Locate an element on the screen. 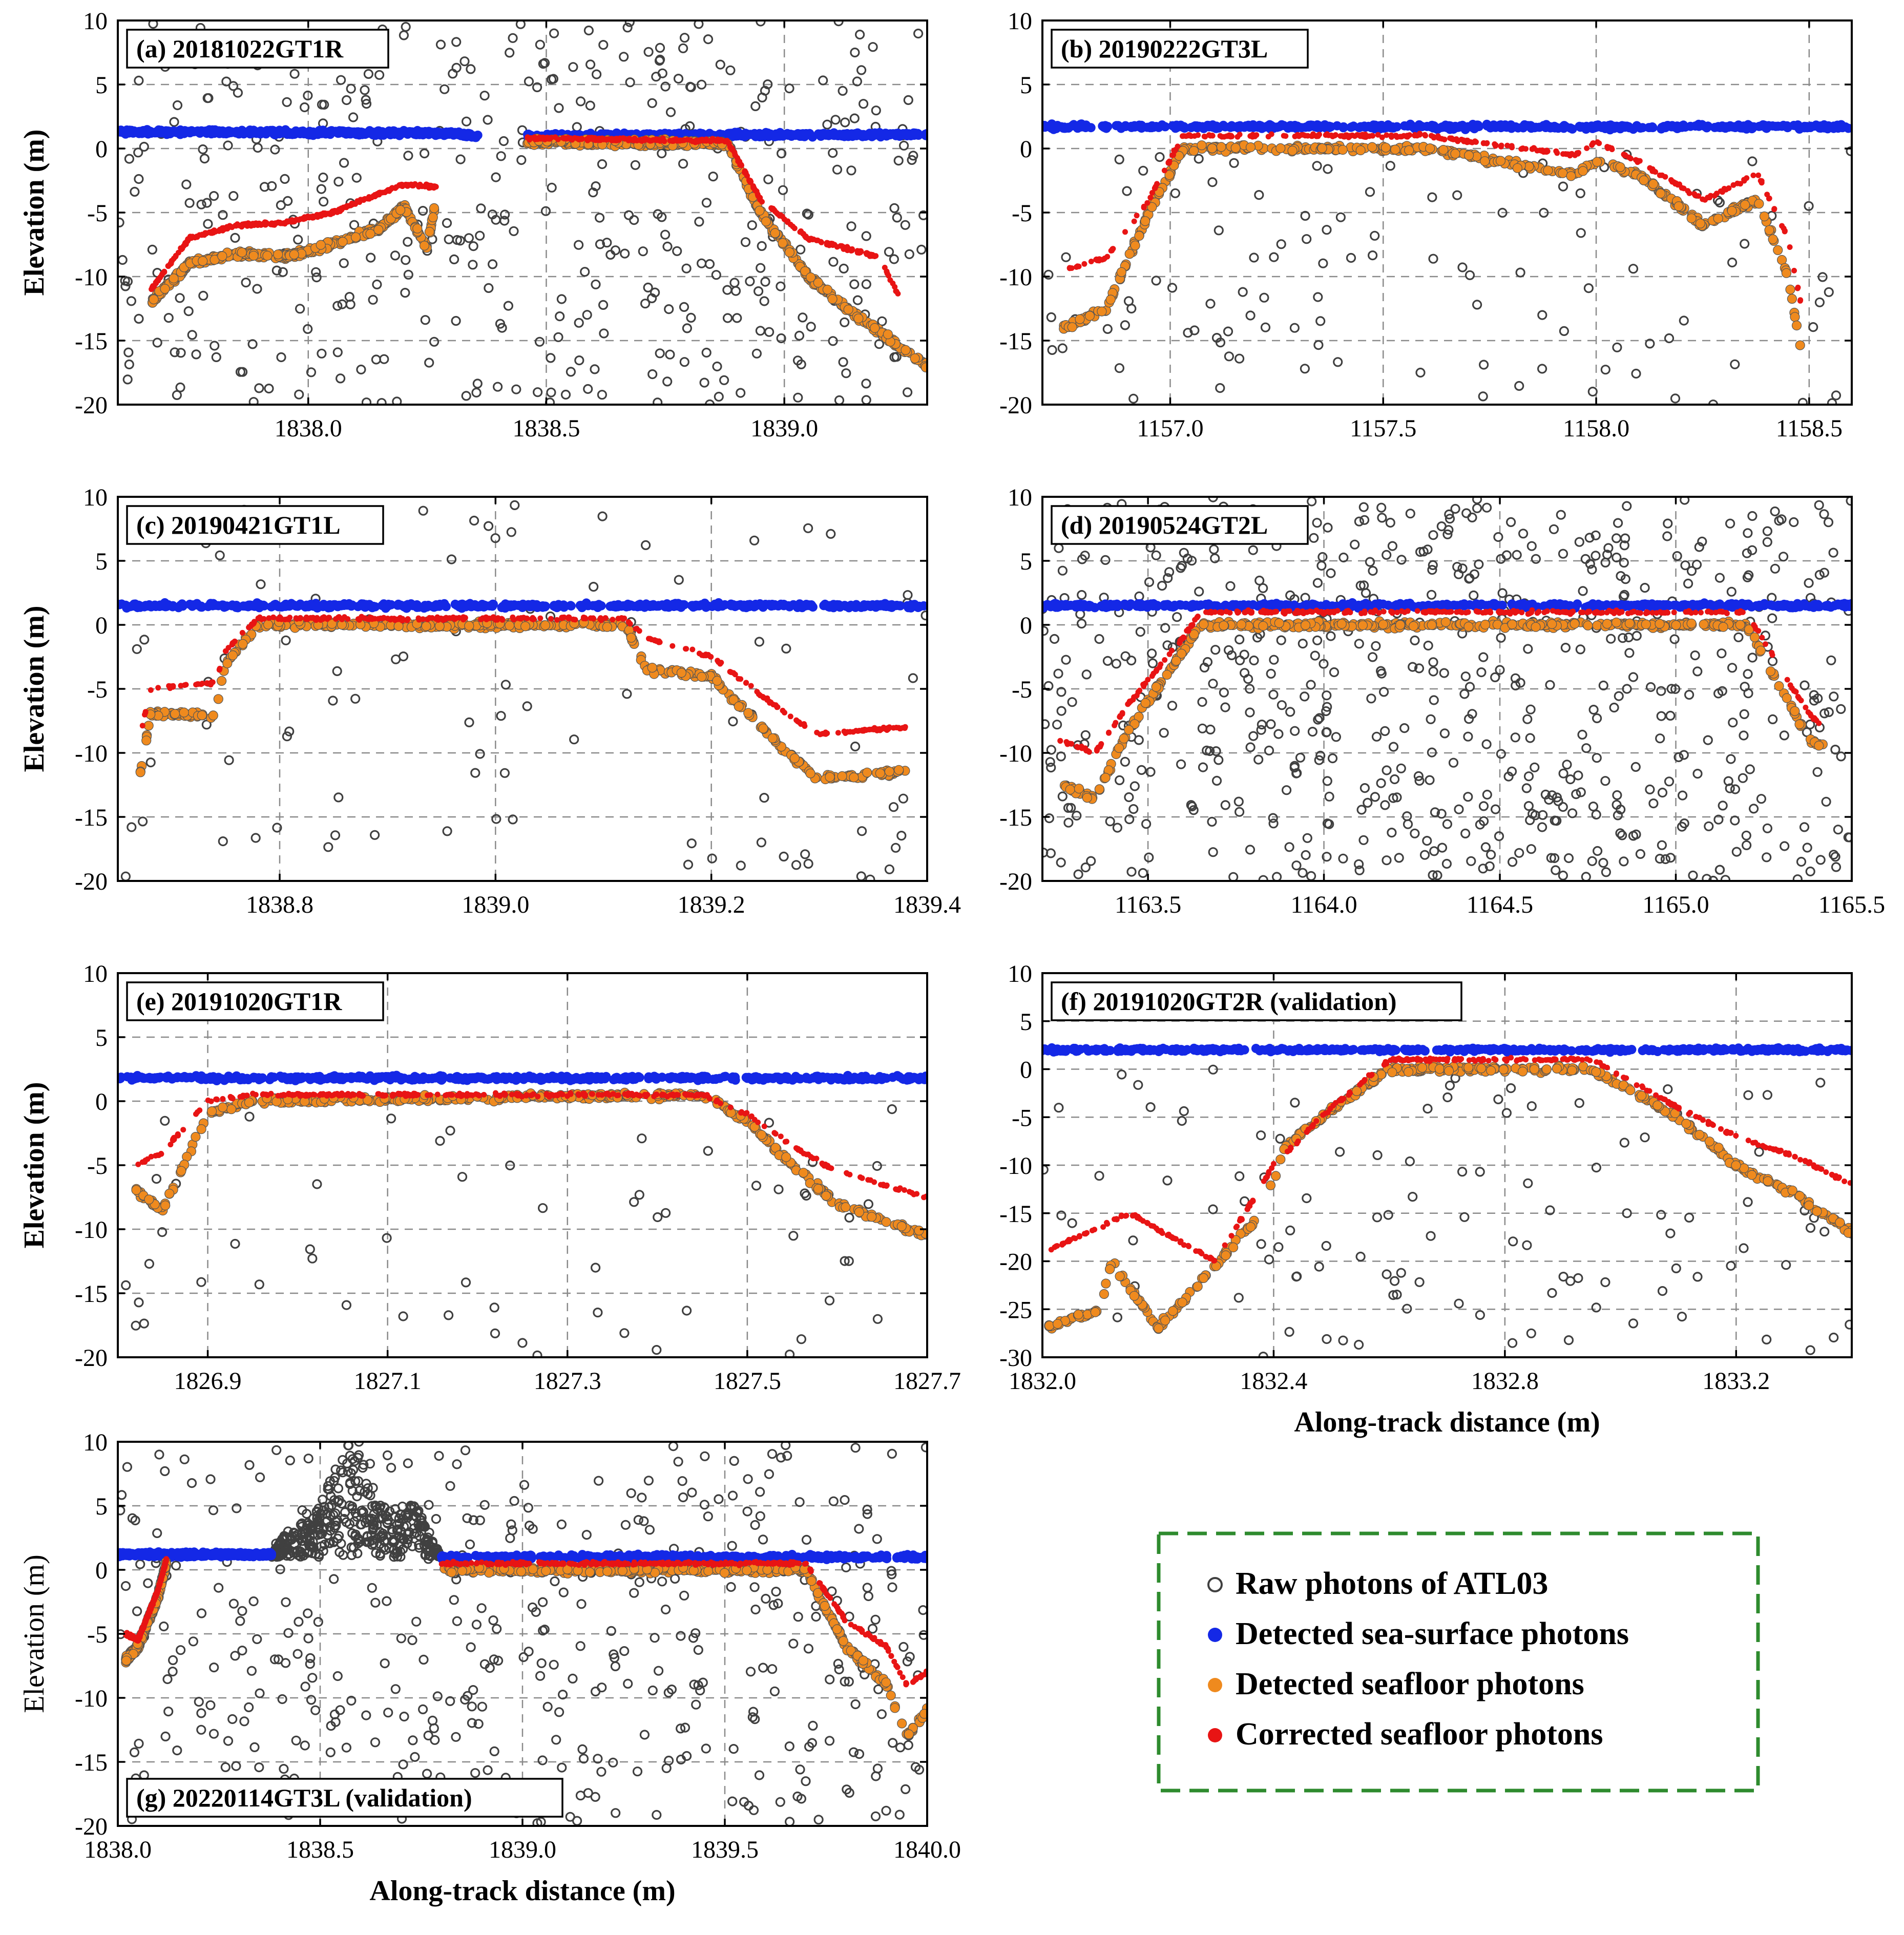 This screenshot has height=1935, width=1904. y-tick-label: 5 is located at coordinates (101, 85).